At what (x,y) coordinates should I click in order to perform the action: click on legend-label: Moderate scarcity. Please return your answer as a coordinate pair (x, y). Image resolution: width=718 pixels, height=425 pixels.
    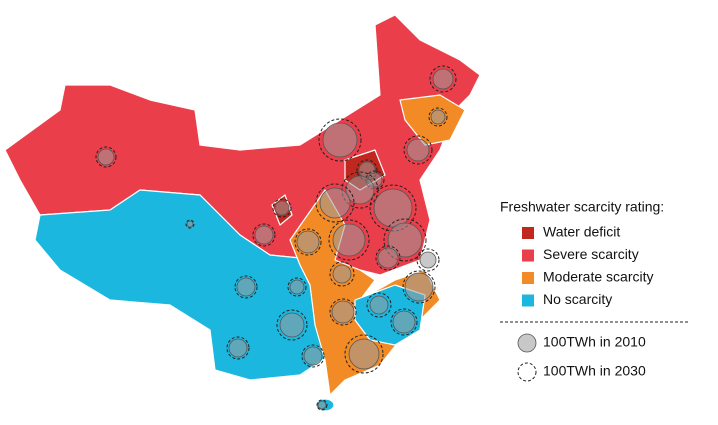
    Looking at the image, I should click on (598, 277).